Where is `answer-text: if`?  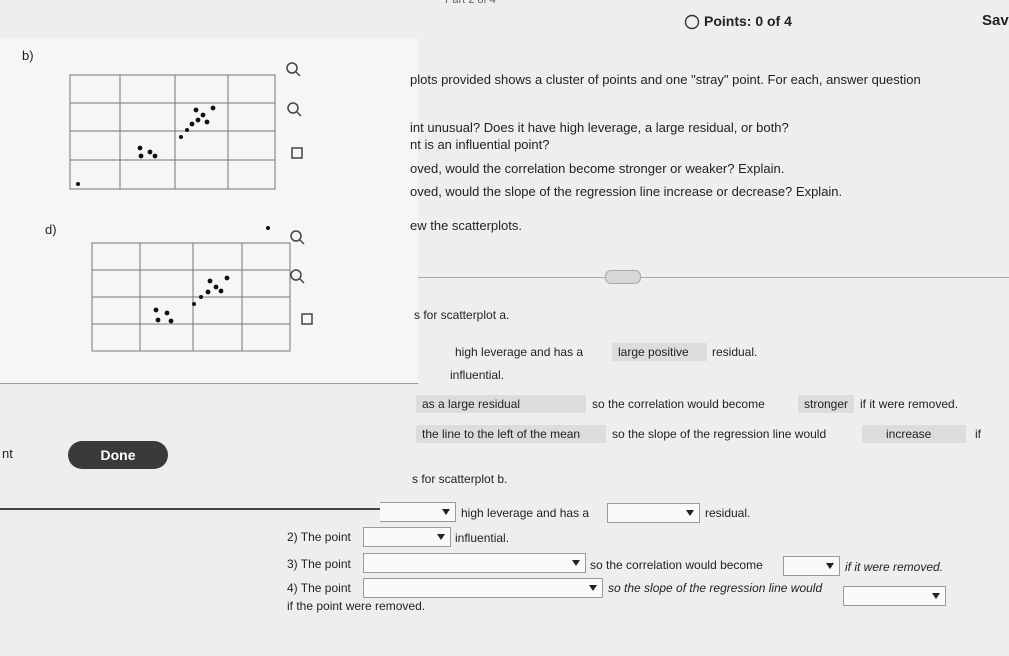 answer-text: if is located at coordinates (978, 434).